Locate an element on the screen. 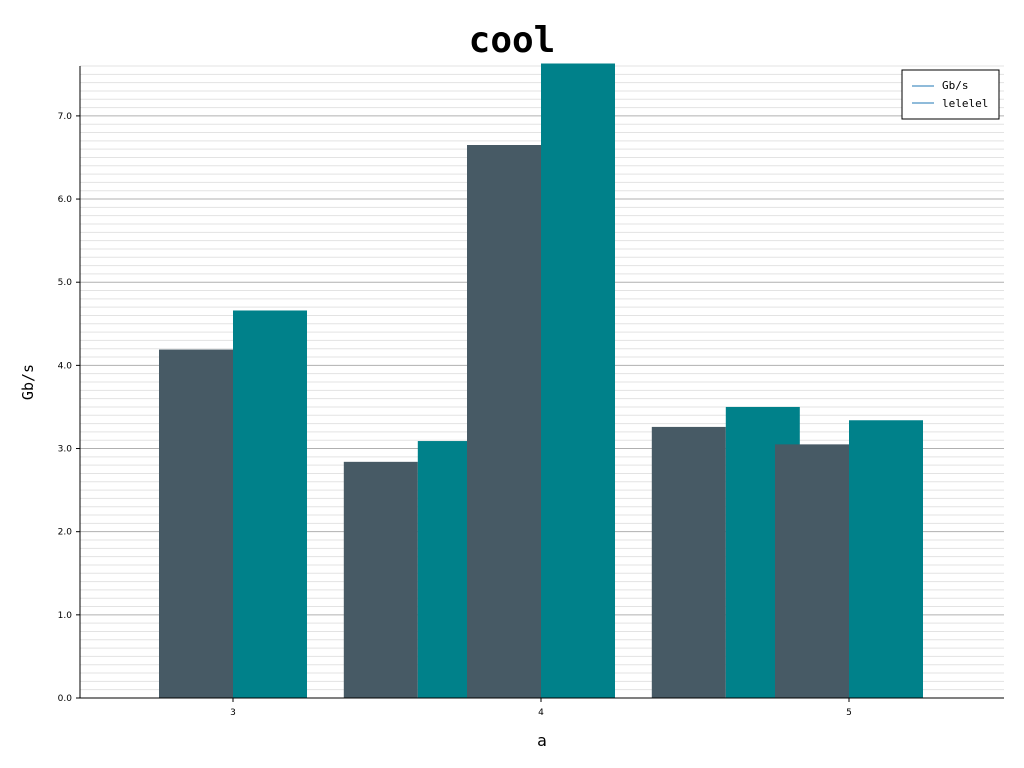 This screenshot has height=768, width=1024. y-tick-label: 6.0 is located at coordinates (65, 200).